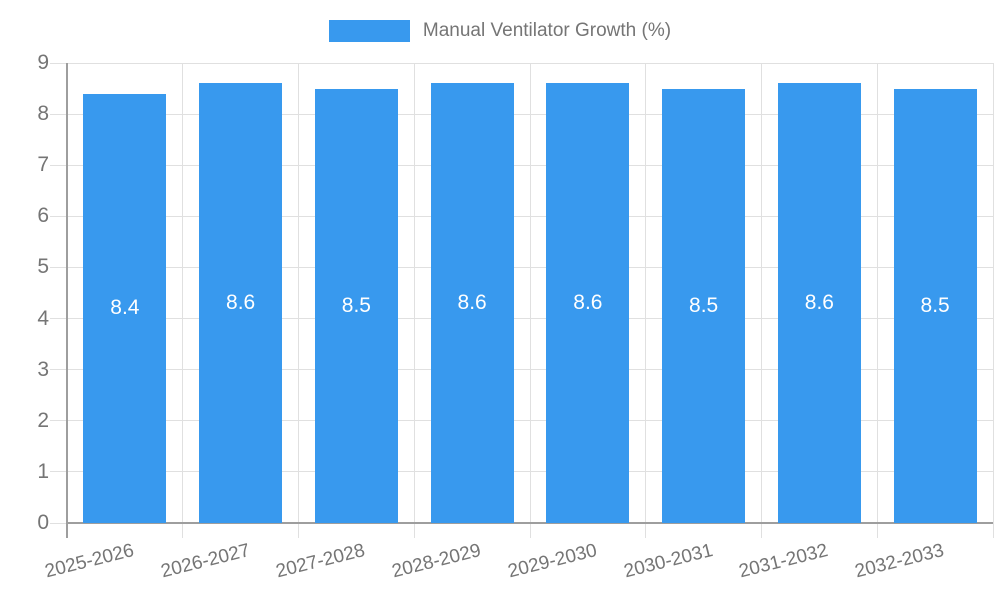 This screenshot has height=600, width=1000. Describe the element at coordinates (43, 471) in the screenshot. I see `y-axis-label: 1` at that location.